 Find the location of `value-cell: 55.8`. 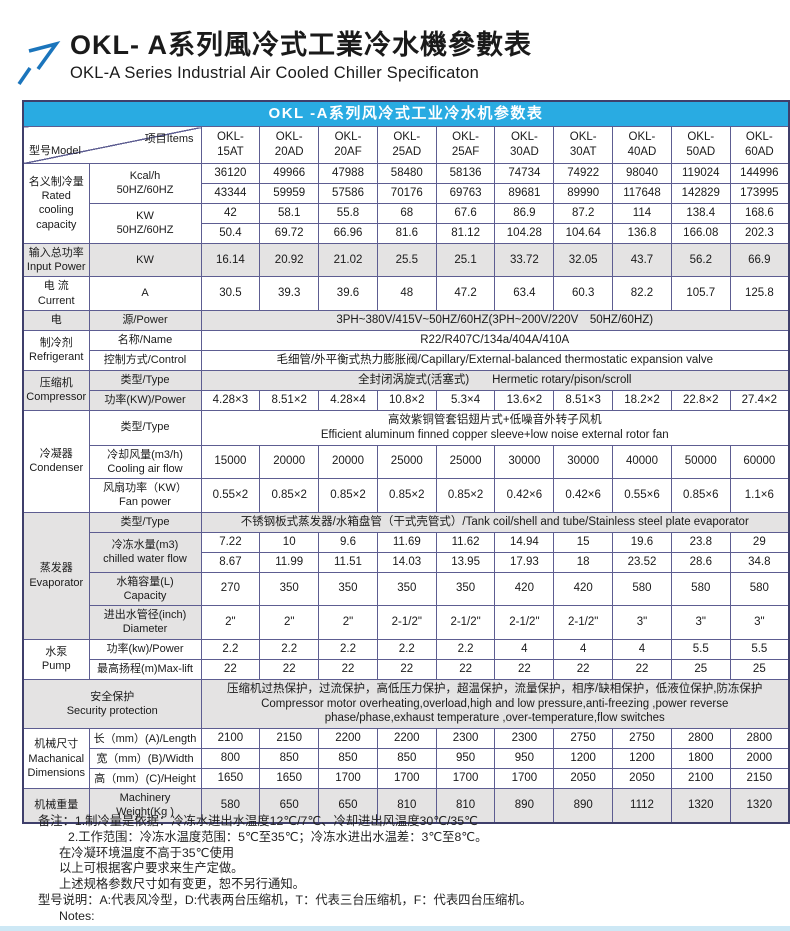

value-cell: 55.8 is located at coordinates (348, 213).